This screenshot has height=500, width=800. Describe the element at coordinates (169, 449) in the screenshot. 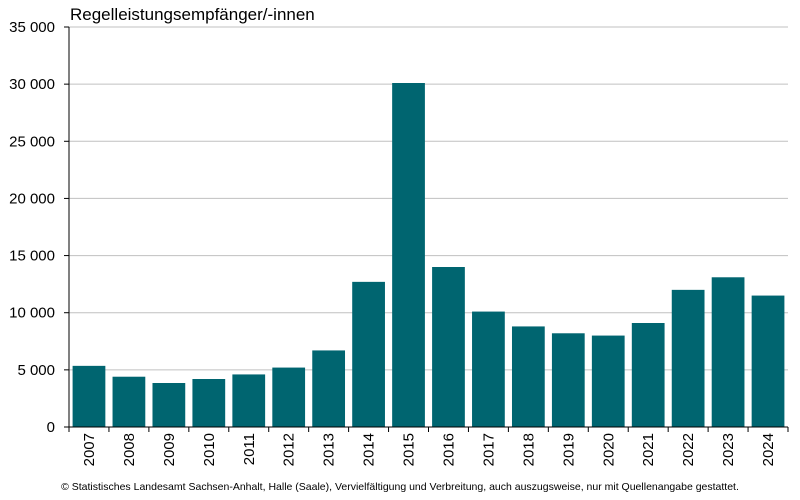

I see `x-tick-label: 2009` at that location.